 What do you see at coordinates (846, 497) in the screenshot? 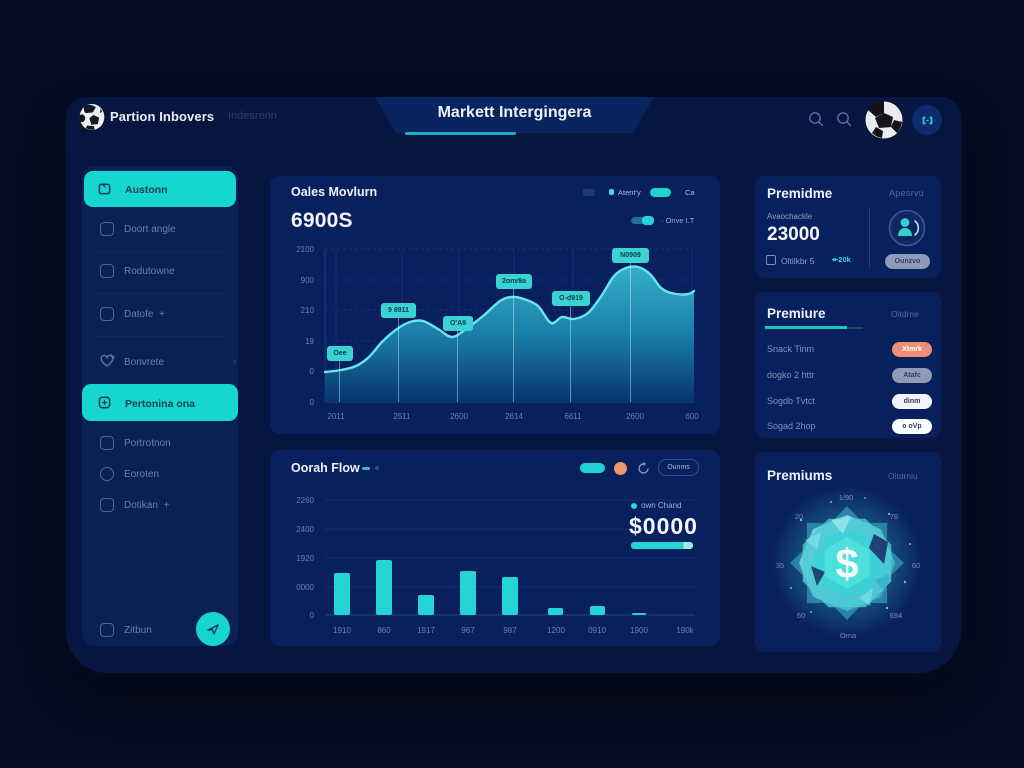
I see `svg-text: 1/90` at bounding box center [846, 497].